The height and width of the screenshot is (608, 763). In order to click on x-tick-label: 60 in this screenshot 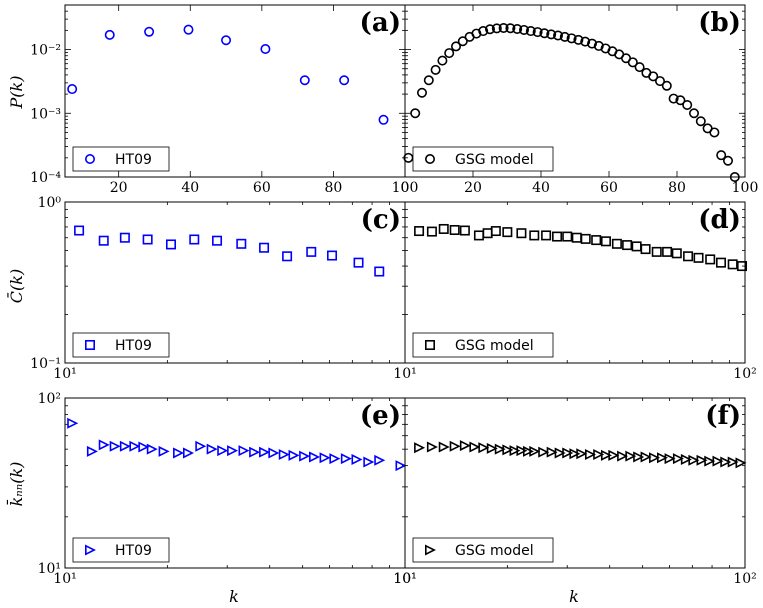, I will do `click(262, 188)`.